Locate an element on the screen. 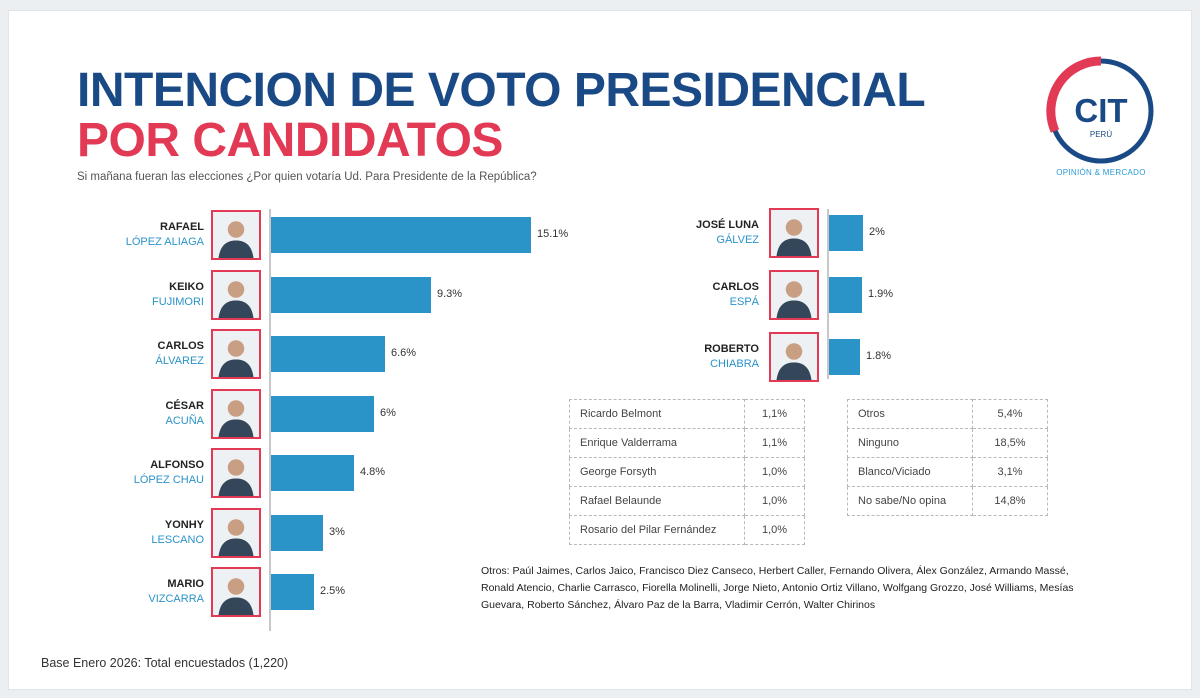 This screenshot has height=698, width=1200. candidate-first-name: KEIKO is located at coordinates (186, 286).